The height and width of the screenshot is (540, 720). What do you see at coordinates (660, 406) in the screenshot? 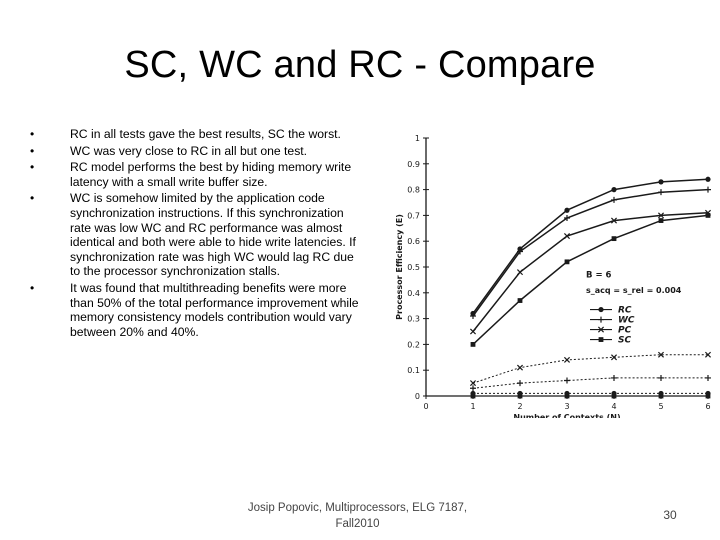
I see `x-tick-label: 5` at bounding box center [660, 406].